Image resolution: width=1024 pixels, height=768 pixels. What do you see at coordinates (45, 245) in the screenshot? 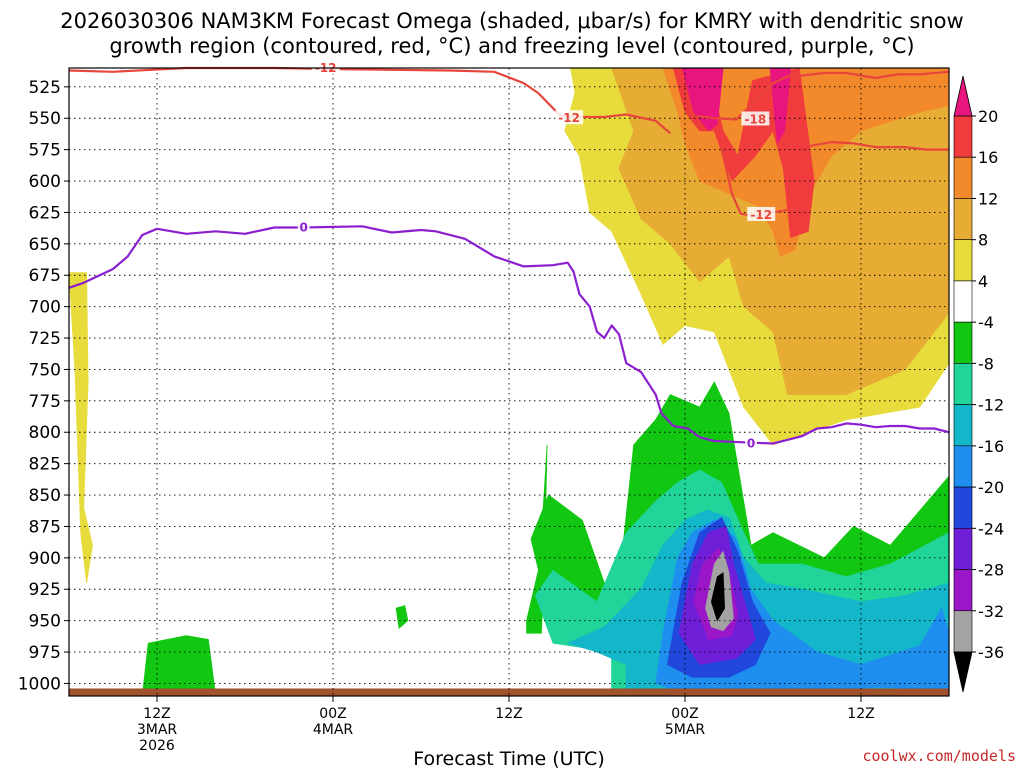
I see `y-tick-label: 650` at bounding box center [45, 245].